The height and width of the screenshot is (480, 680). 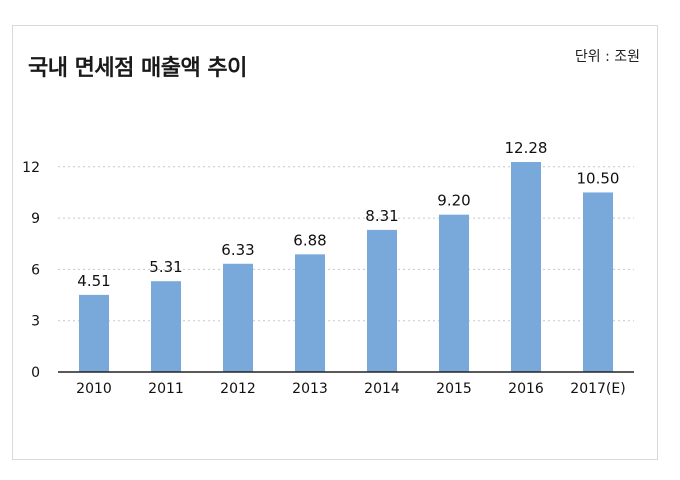 I want to click on bar-2011, so click(x=166, y=326).